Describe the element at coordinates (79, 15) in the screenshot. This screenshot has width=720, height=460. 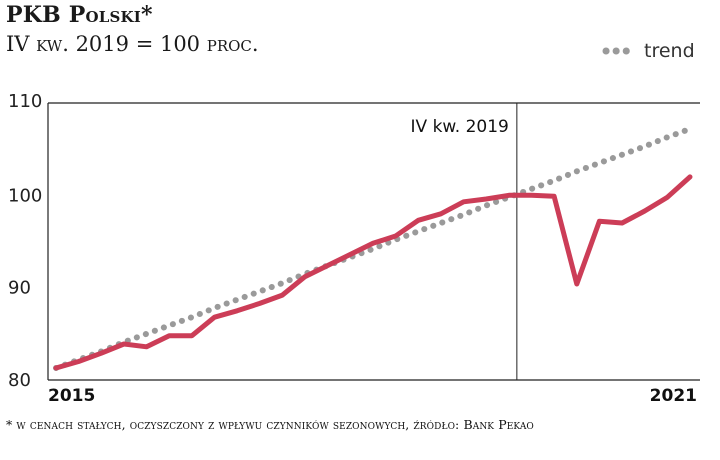
I see `chart-title: PKB Polski*` at that location.